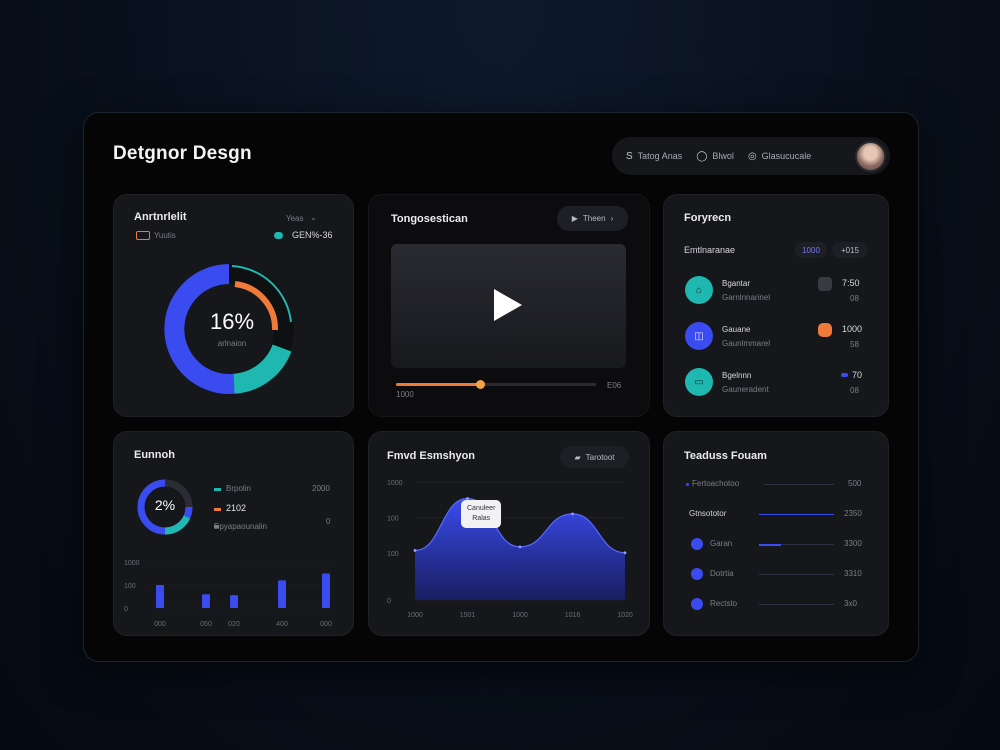  Describe the element at coordinates (177, 525) in the screenshot. I see `donut-segment-teal` at that location.